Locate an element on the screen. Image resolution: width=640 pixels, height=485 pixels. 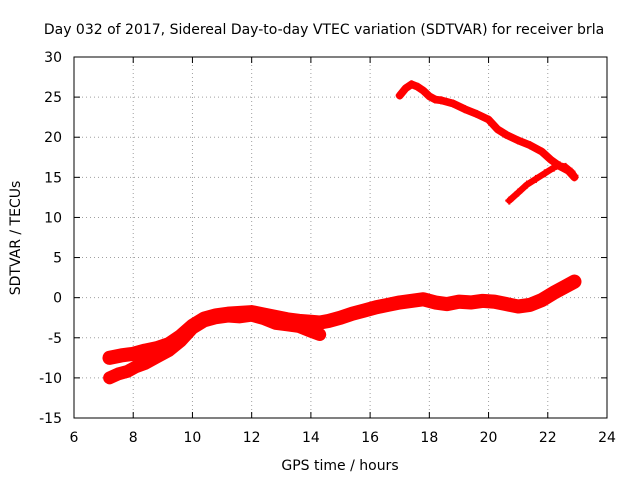
x-tick-label: 18 is located at coordinates (429, 438).